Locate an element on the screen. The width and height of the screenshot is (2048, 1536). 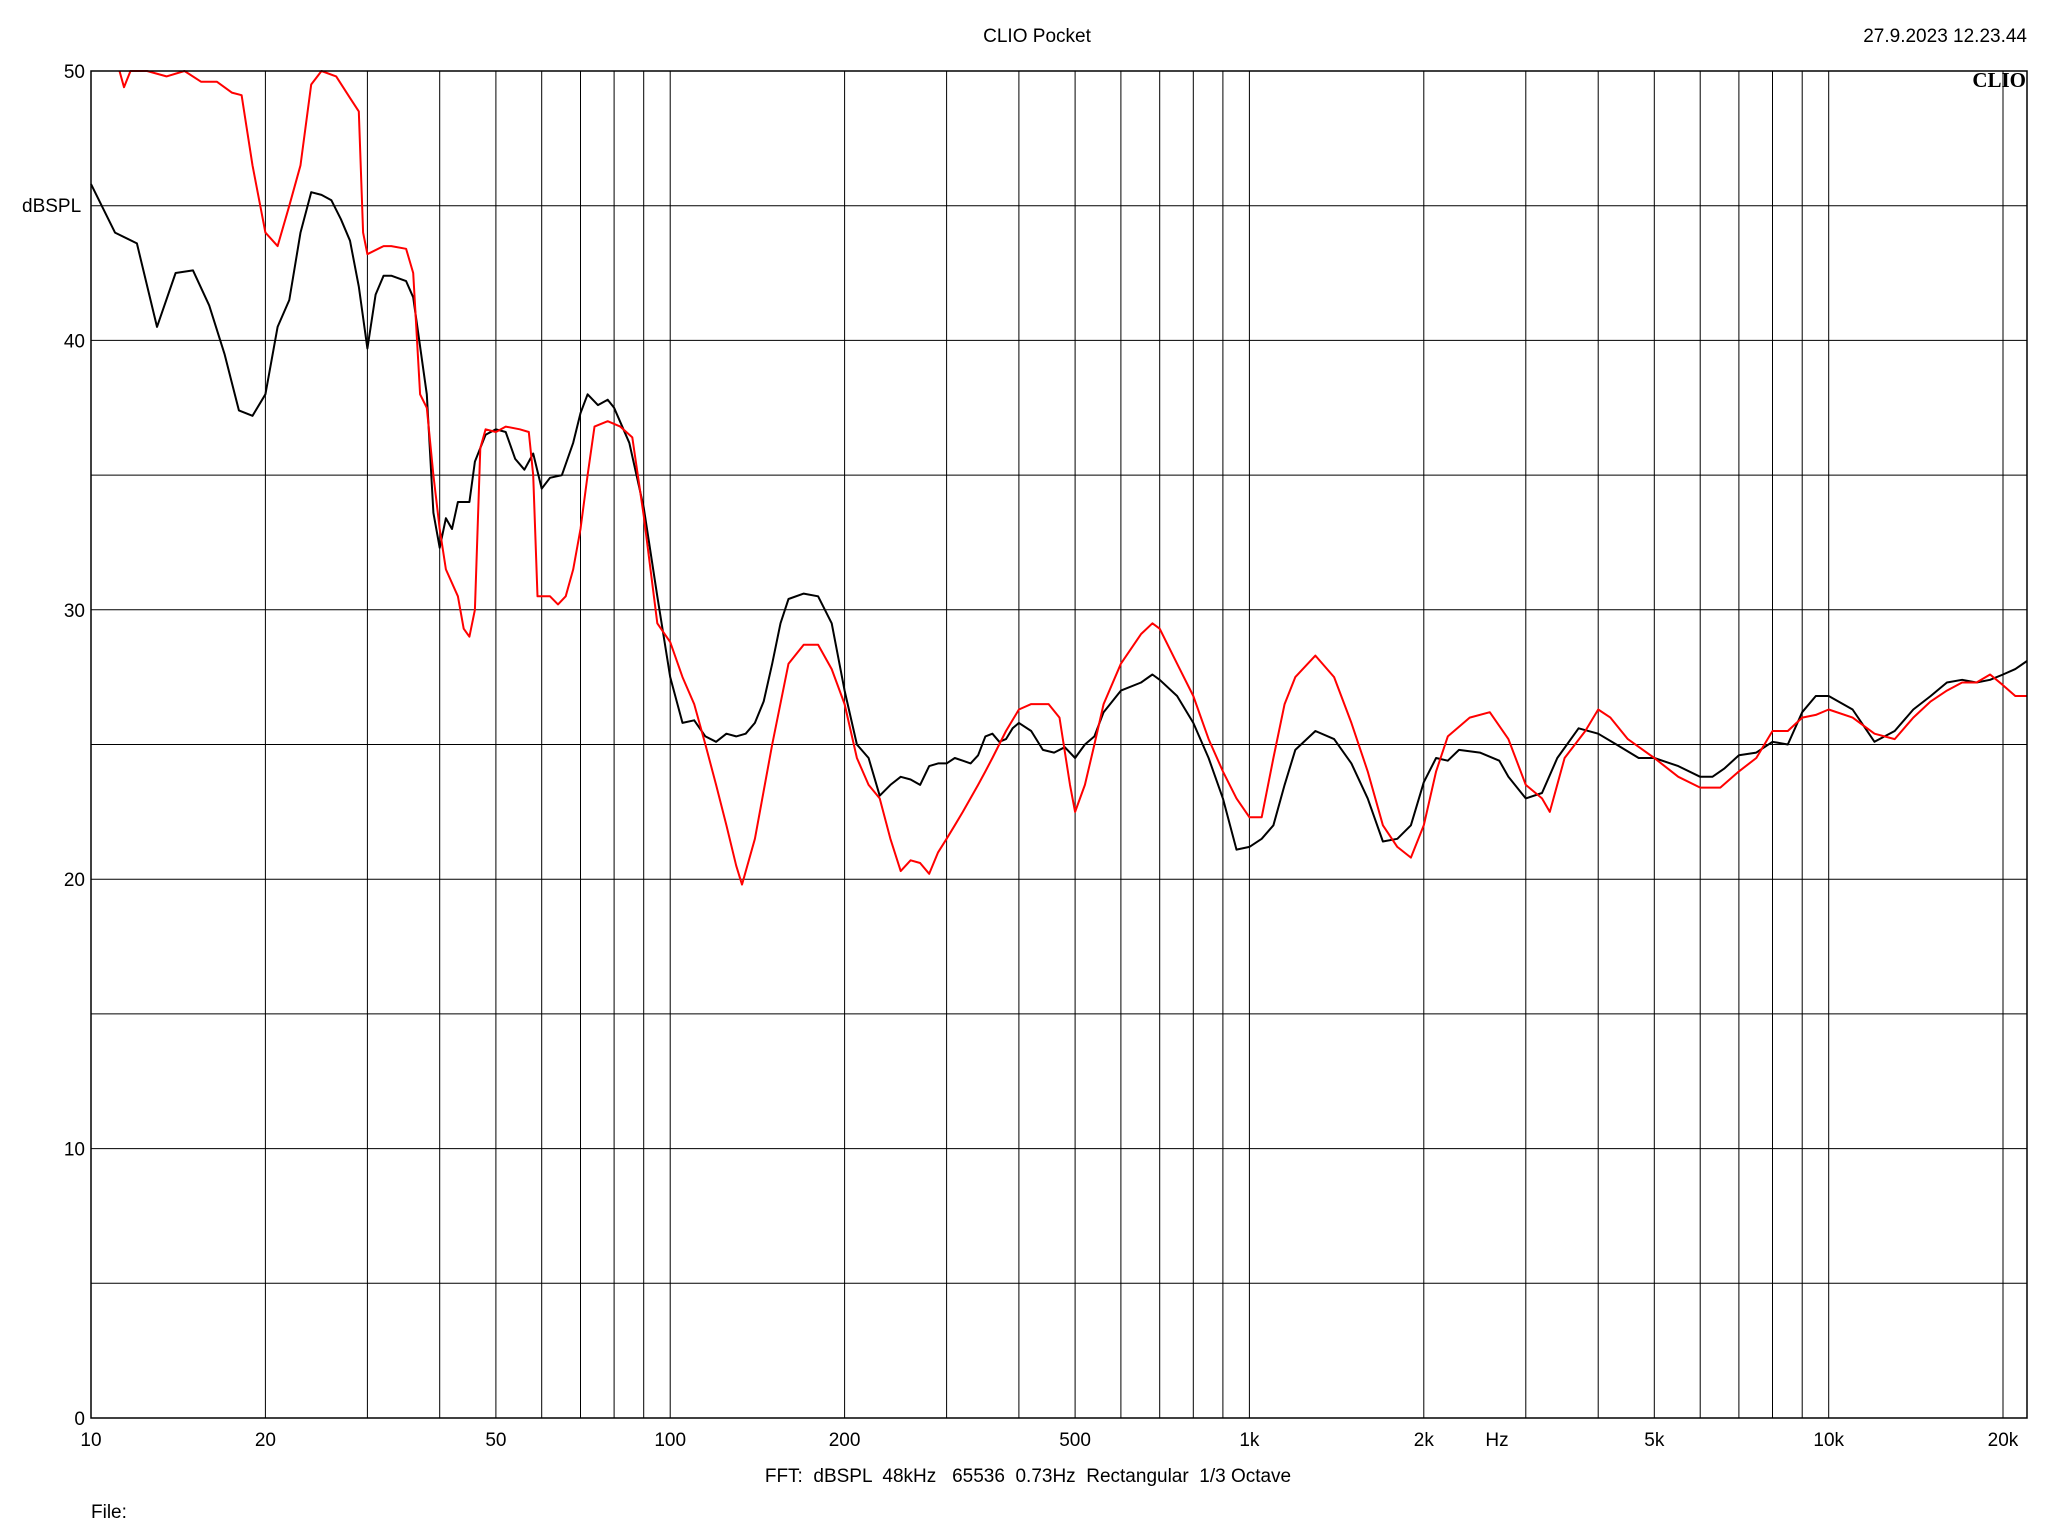
y-tick-label: 50 is located at coordinates (74, 72).